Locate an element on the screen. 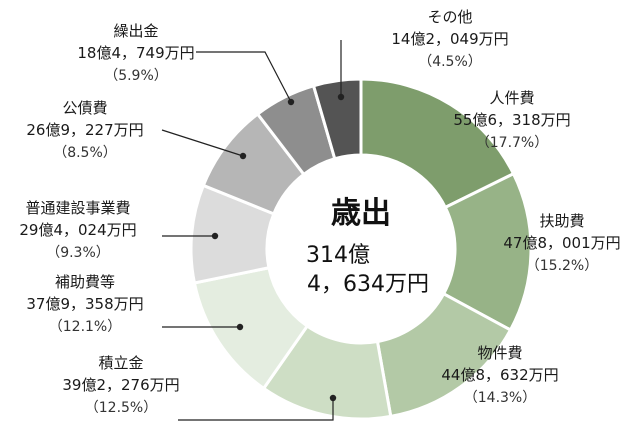 The width and height of the screenshot is (637, 431). slice-label-7: 公債費 26億9，227万円 （8.5%） is located at coordinates (84, 130).